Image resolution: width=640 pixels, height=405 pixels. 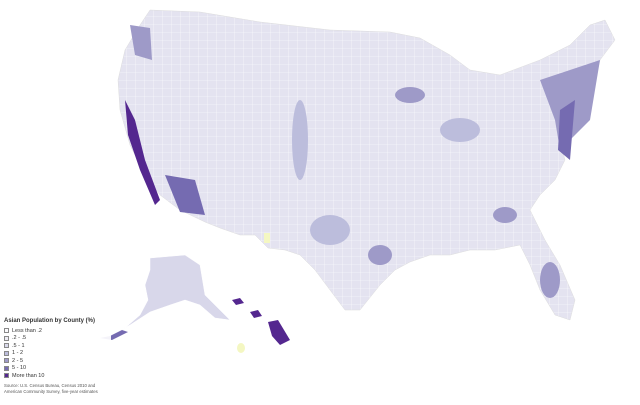 What do you see at coordinates (19, 338) in the screenshot?
I see `legend-label: .2 - .5` at bounding box center [19, 338].